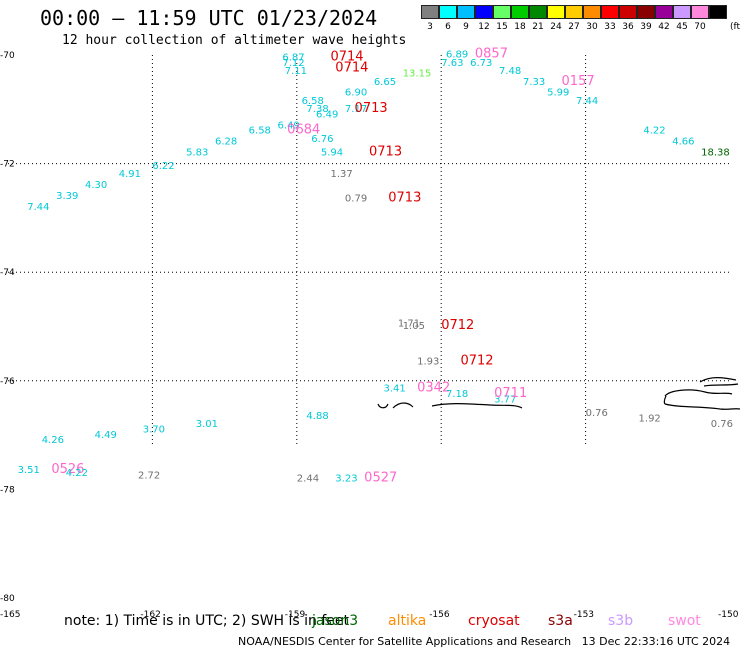 The width and height of the screenshot is (740, 650). Describe the element at coordinates (556, 27) in the screenshot. I see `legend-bin-label: 24` at that location.